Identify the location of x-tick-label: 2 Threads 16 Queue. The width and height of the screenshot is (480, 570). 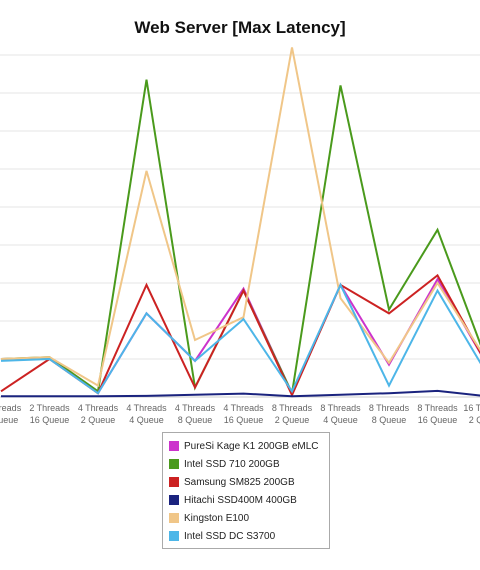
(49, 414).